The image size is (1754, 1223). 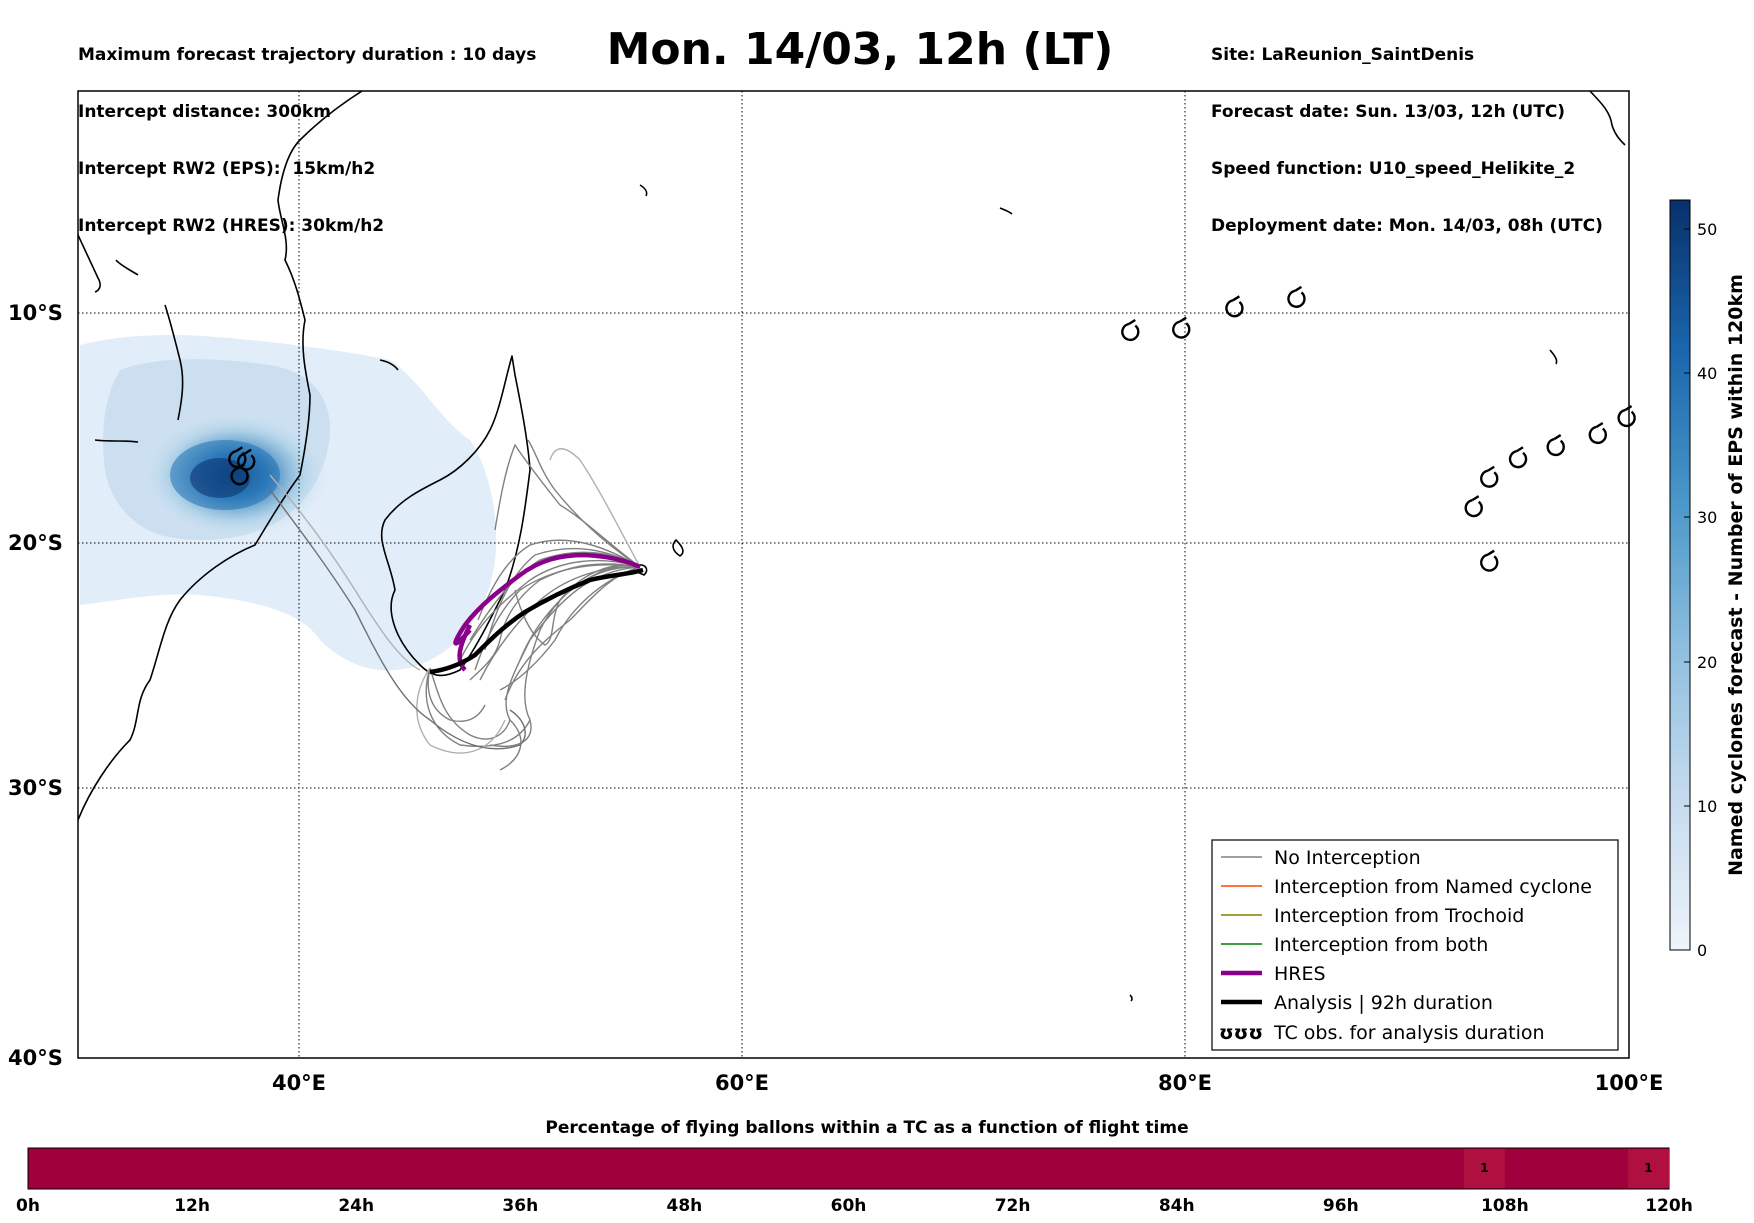 What do you see at coordinates (1381, 945) in the screenshot?
I see `legend-label: Interception from both` at bounding box center [1381, 945].